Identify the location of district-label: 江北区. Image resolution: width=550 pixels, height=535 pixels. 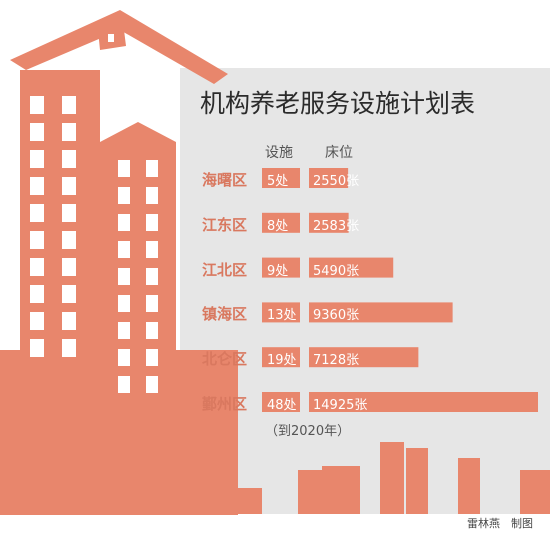
(225, 269).